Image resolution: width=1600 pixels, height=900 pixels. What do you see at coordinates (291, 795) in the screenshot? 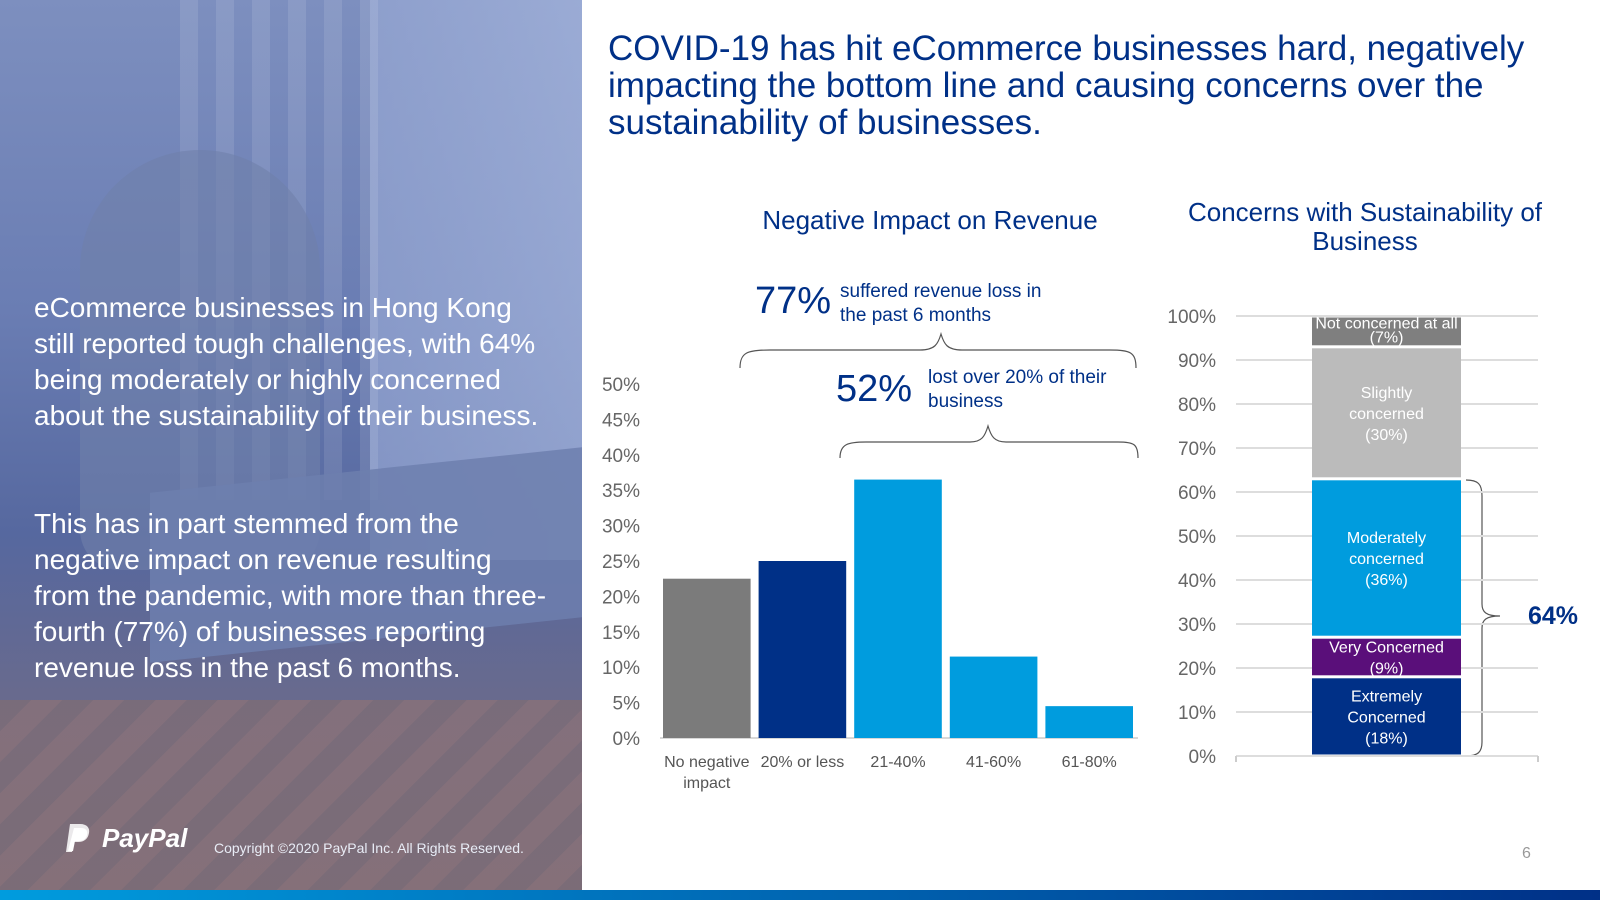
I see `wood-floor` at bounding box center [291, 795].